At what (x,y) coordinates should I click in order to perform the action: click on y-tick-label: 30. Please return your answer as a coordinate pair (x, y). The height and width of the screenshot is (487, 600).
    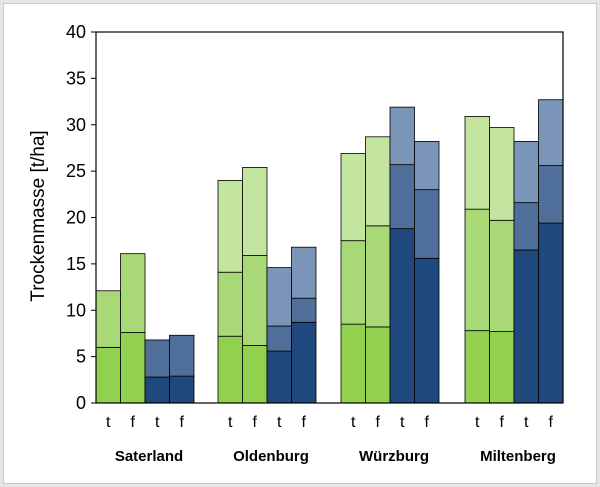
    Looking at the image, I should click on (76, 125).